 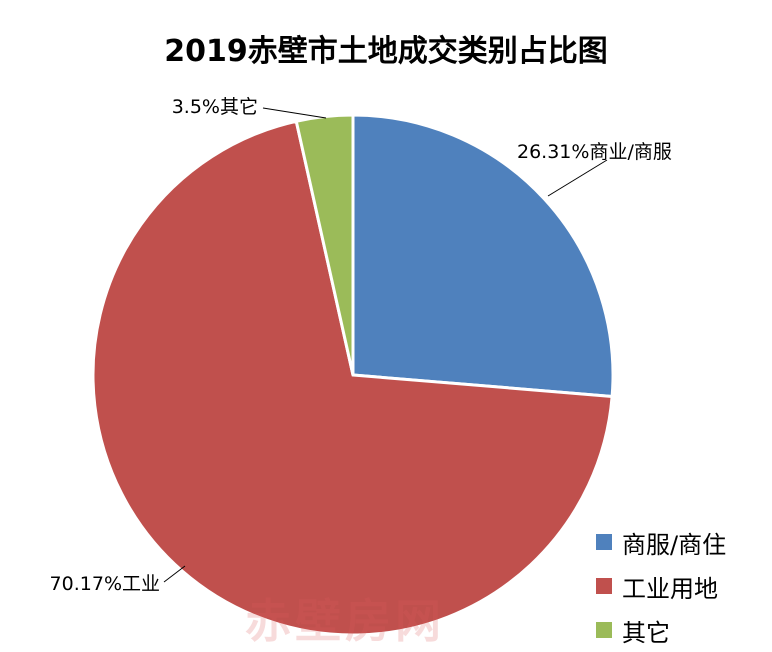 I want to click on watermark: 赤壁房网, so click(x=345, y=621).